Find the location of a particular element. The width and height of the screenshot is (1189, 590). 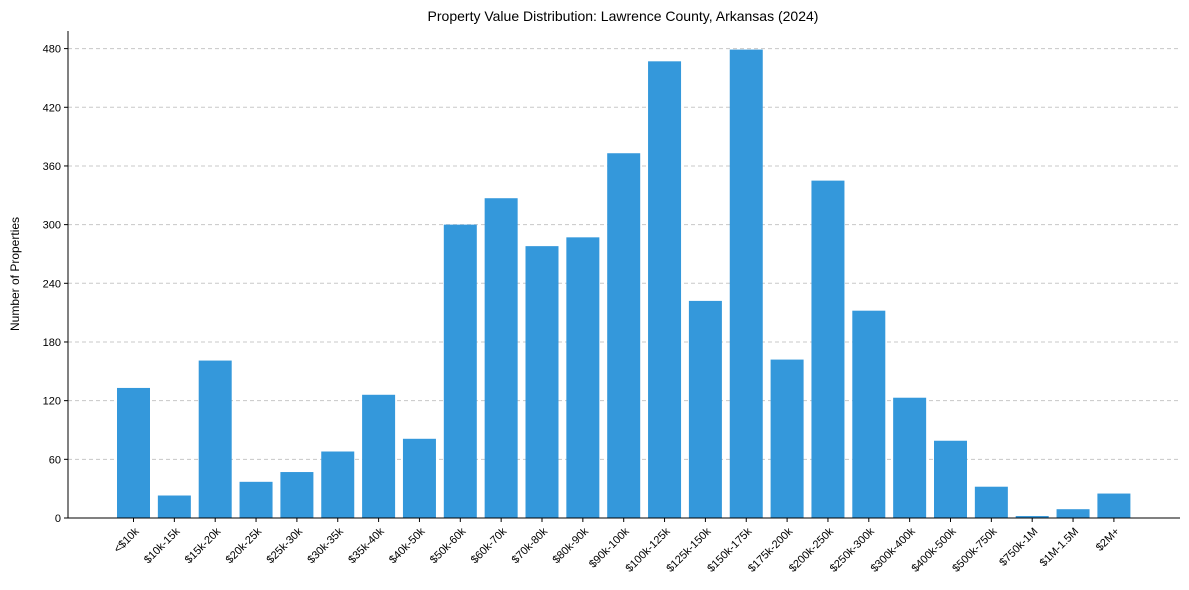

x-tick-label: $40k-50k is located at coordinates (407, 545).